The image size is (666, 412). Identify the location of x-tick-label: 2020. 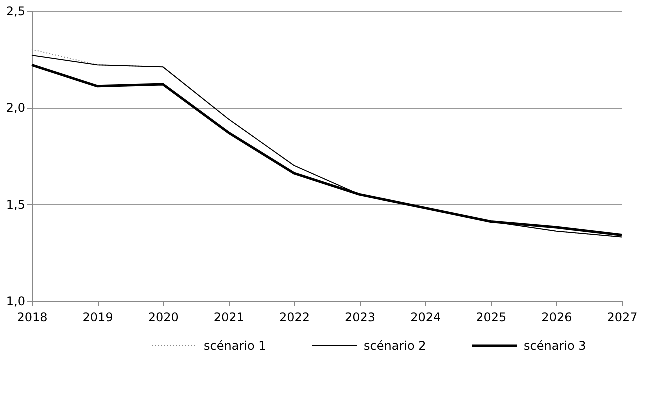
(163, 317).